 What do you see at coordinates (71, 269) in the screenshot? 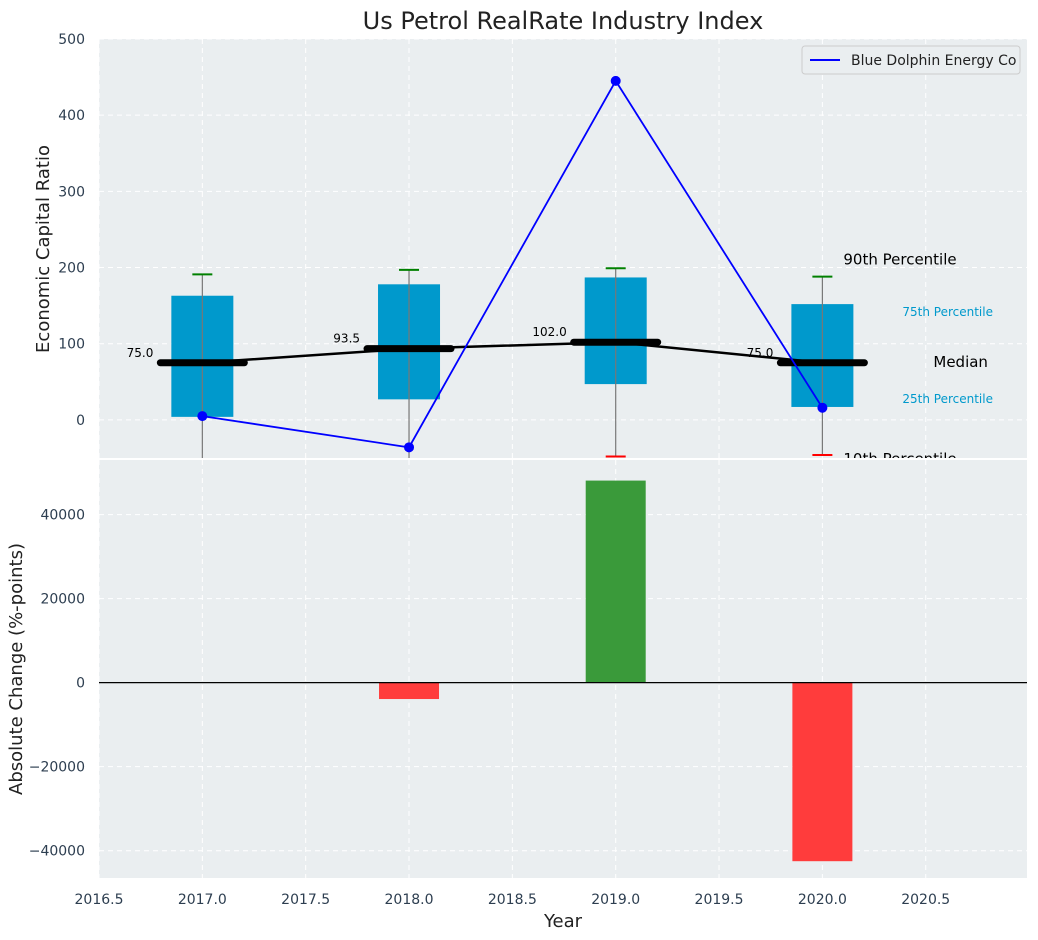
I see `top-y-tick-label: 200` at bounding box center [71, 269].